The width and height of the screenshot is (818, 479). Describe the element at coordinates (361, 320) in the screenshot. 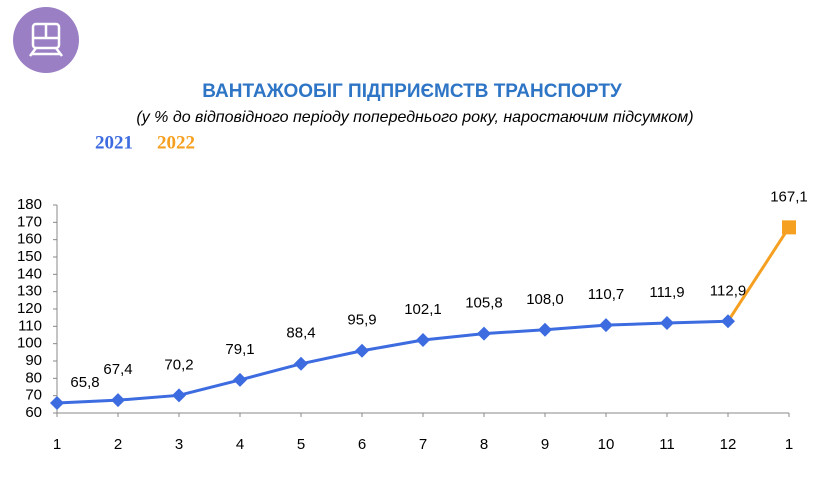

I see `data-label: 95,9` at that location.